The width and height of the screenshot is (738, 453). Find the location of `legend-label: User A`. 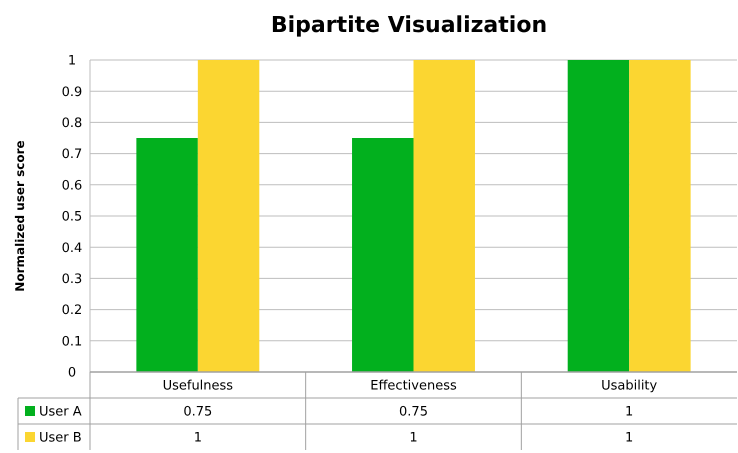

legend-label: User A is located at coordinates (60, 412).